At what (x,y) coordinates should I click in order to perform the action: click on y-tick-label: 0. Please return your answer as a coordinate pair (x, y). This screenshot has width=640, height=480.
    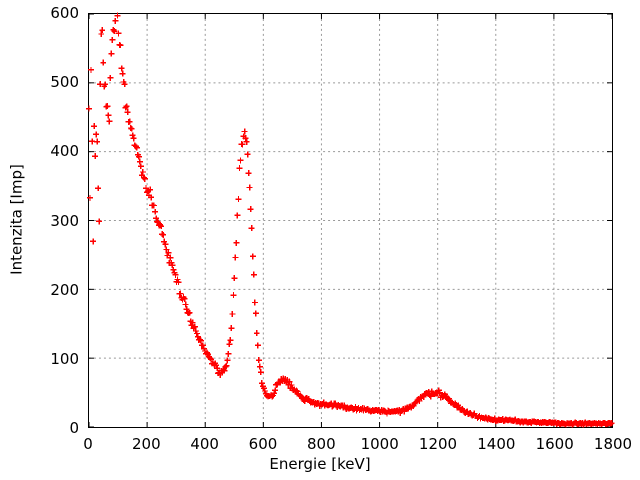
    Looking at the image, I should click on (74, 428).